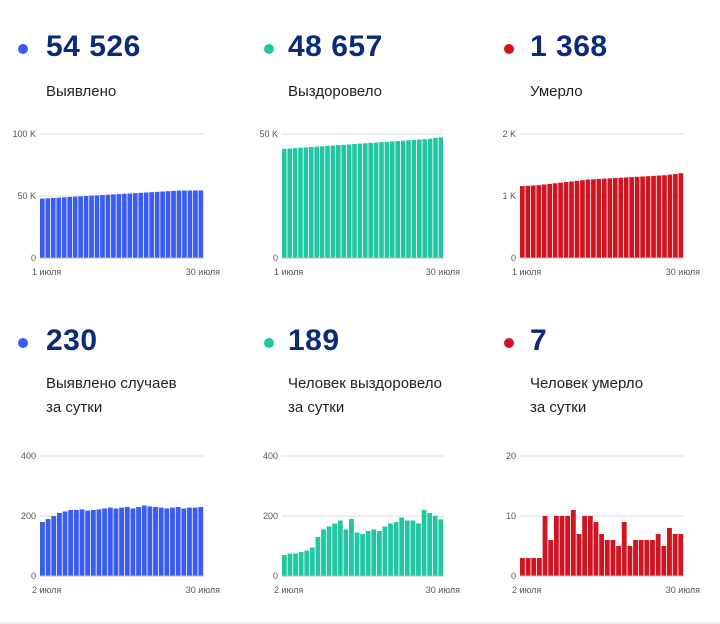 Image resolution: width=720 pixels, height=624 pixels. I want to click on stat-label: Умерло, so click(556, 92).